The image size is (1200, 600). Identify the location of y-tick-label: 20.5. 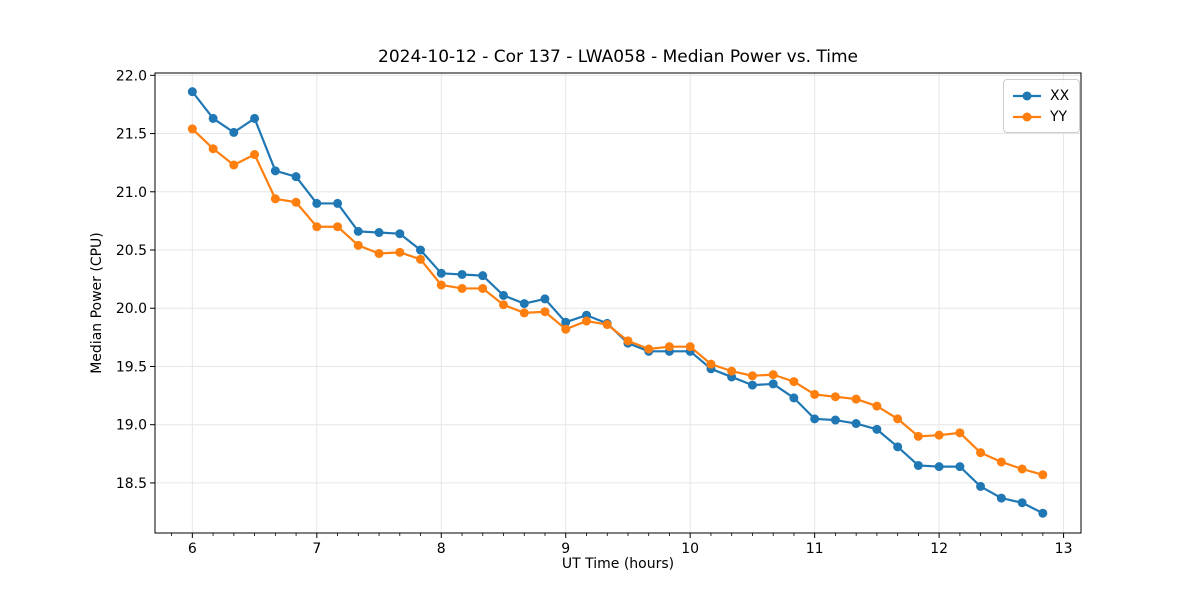
(131, 251).